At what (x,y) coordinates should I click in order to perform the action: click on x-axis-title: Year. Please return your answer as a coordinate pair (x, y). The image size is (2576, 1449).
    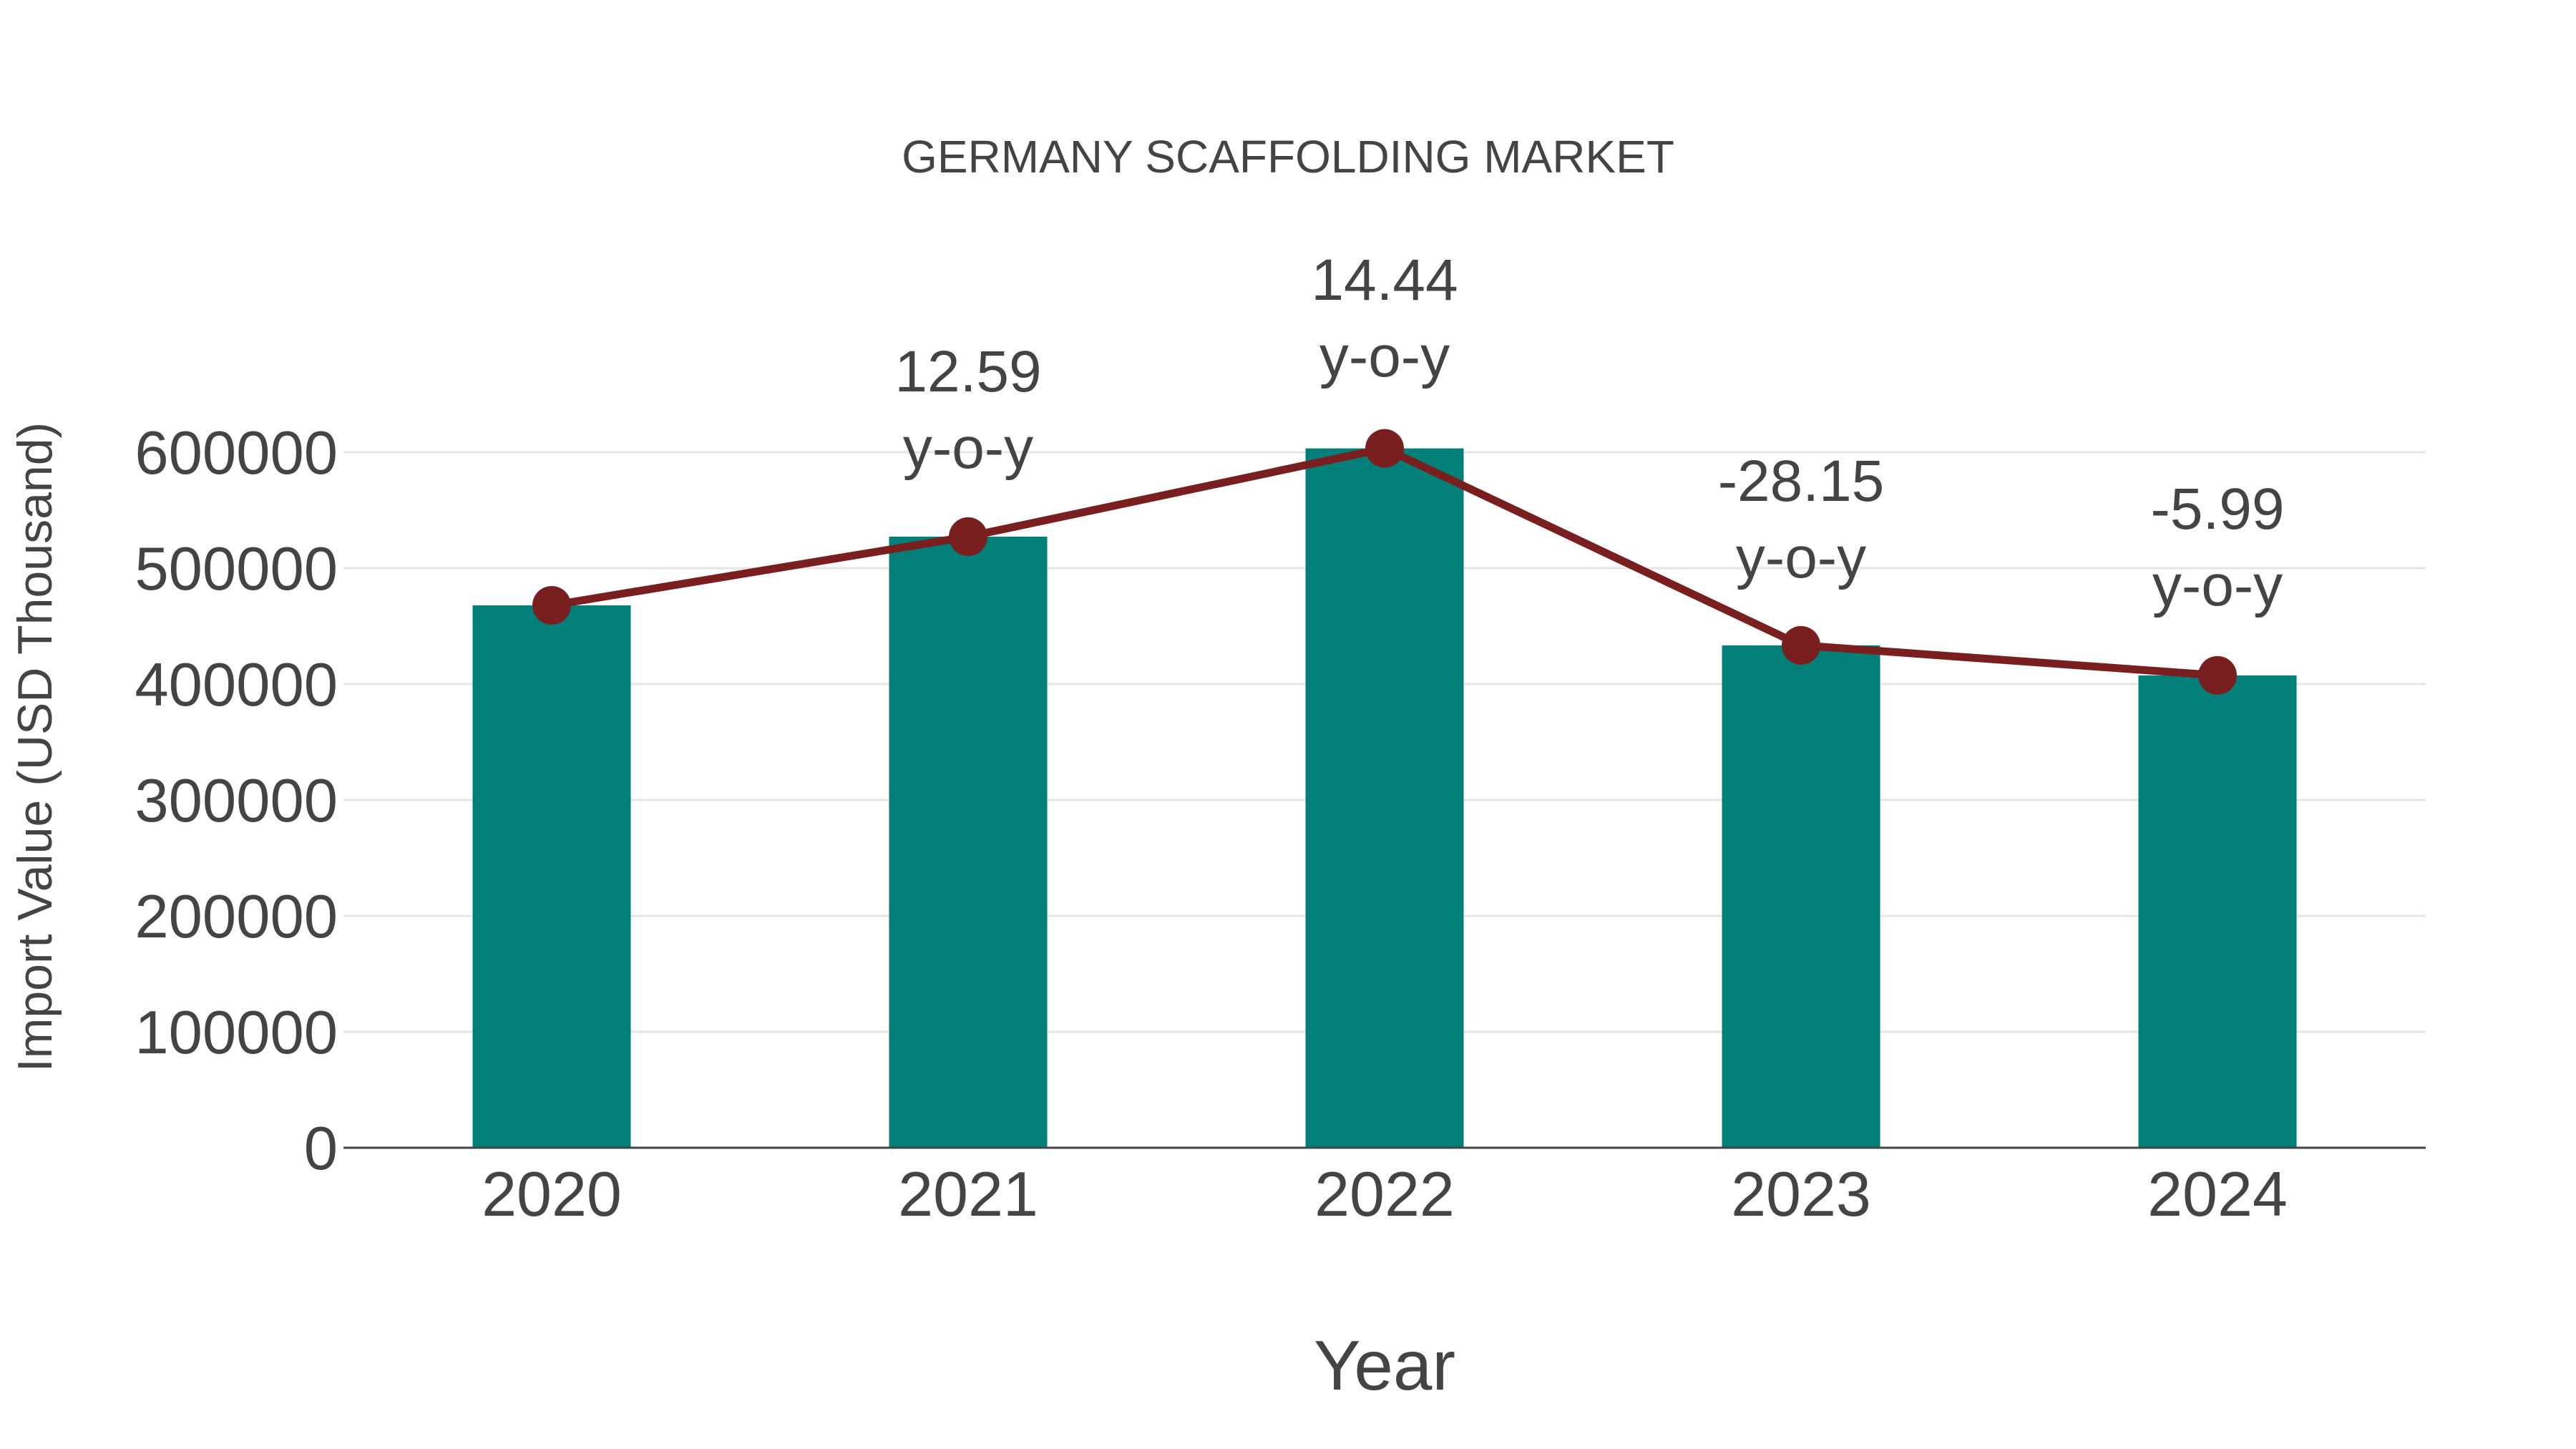
    Looking at the image, I should click on (1384, 1365).